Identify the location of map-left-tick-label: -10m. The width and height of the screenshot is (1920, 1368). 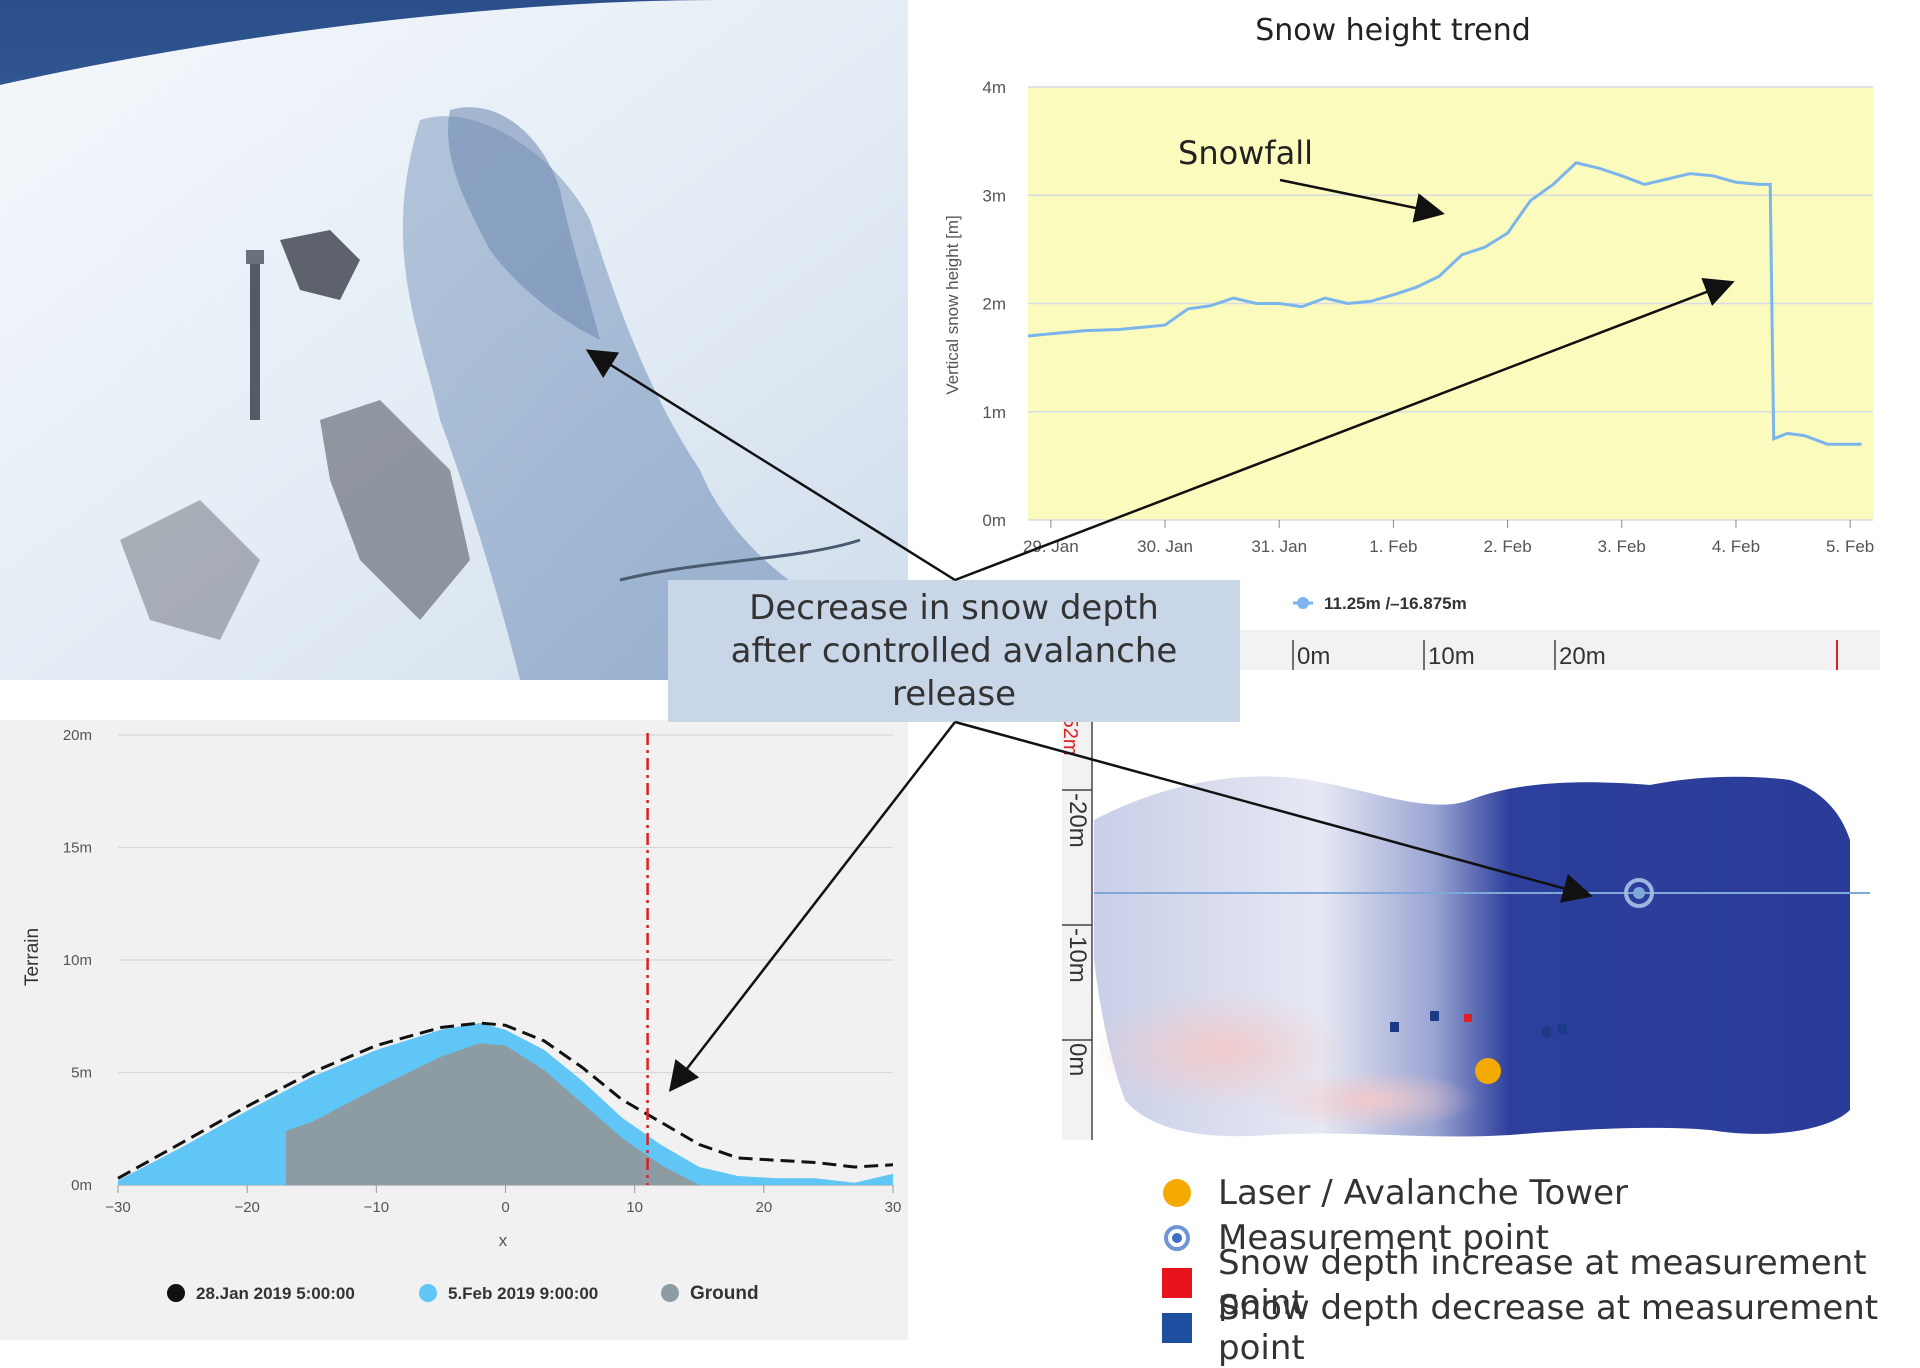
(1077, 955).